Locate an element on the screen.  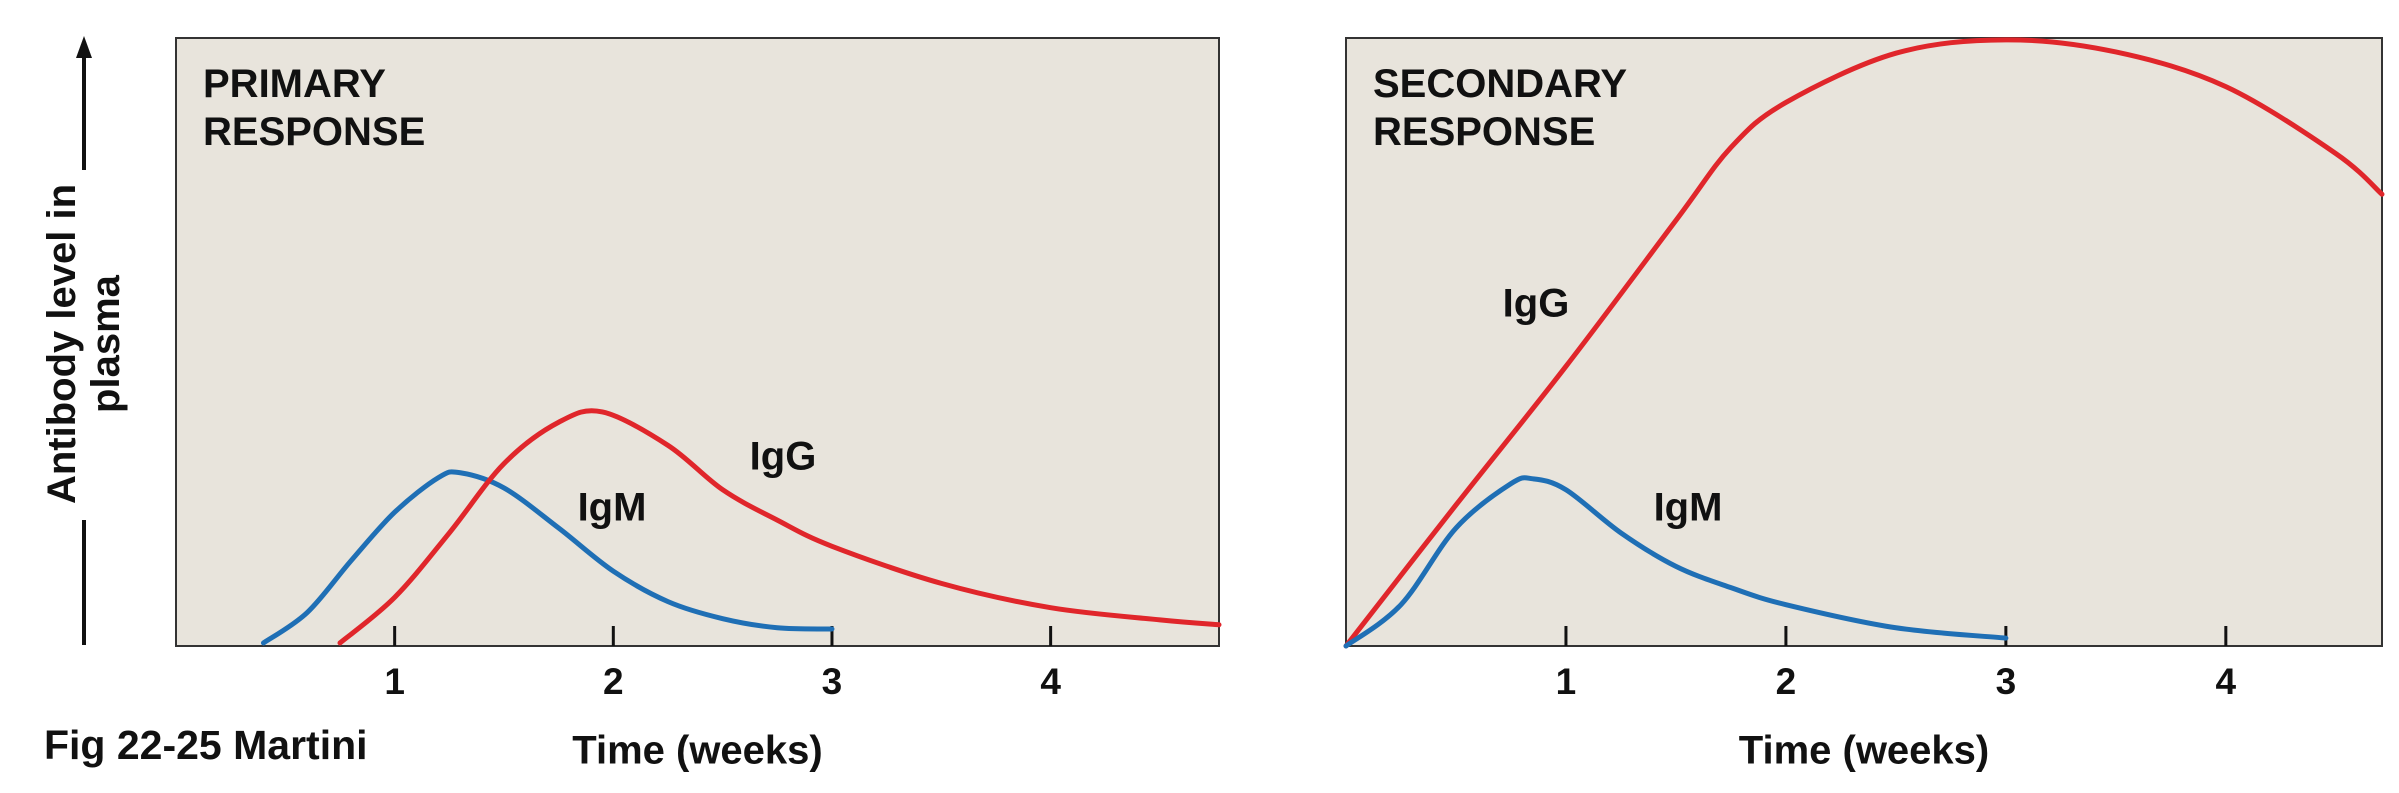
panel-title: PRIMARY RESPONSE is located at coordinates (314, 108).